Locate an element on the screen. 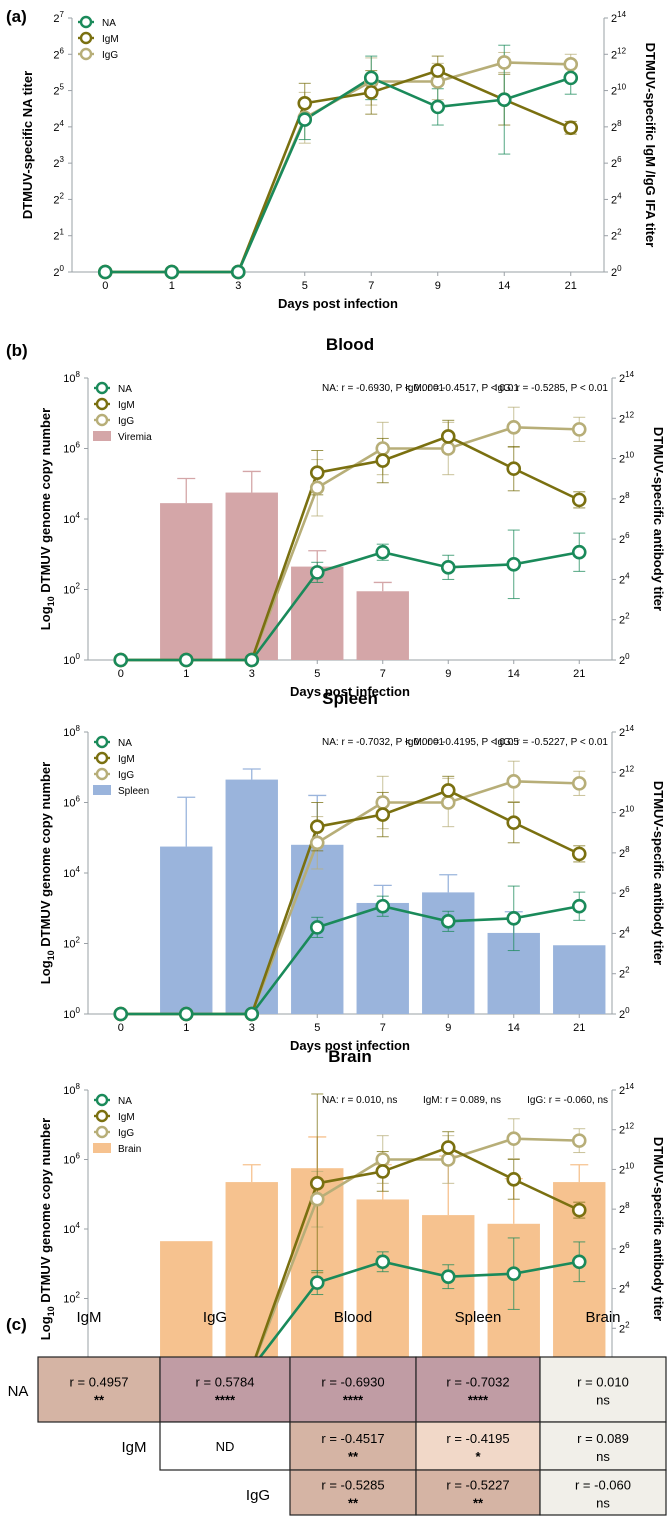 The height and width of the screenshot is (1540, 672). cell-significance: ns is located at coordinates (603, 1456).